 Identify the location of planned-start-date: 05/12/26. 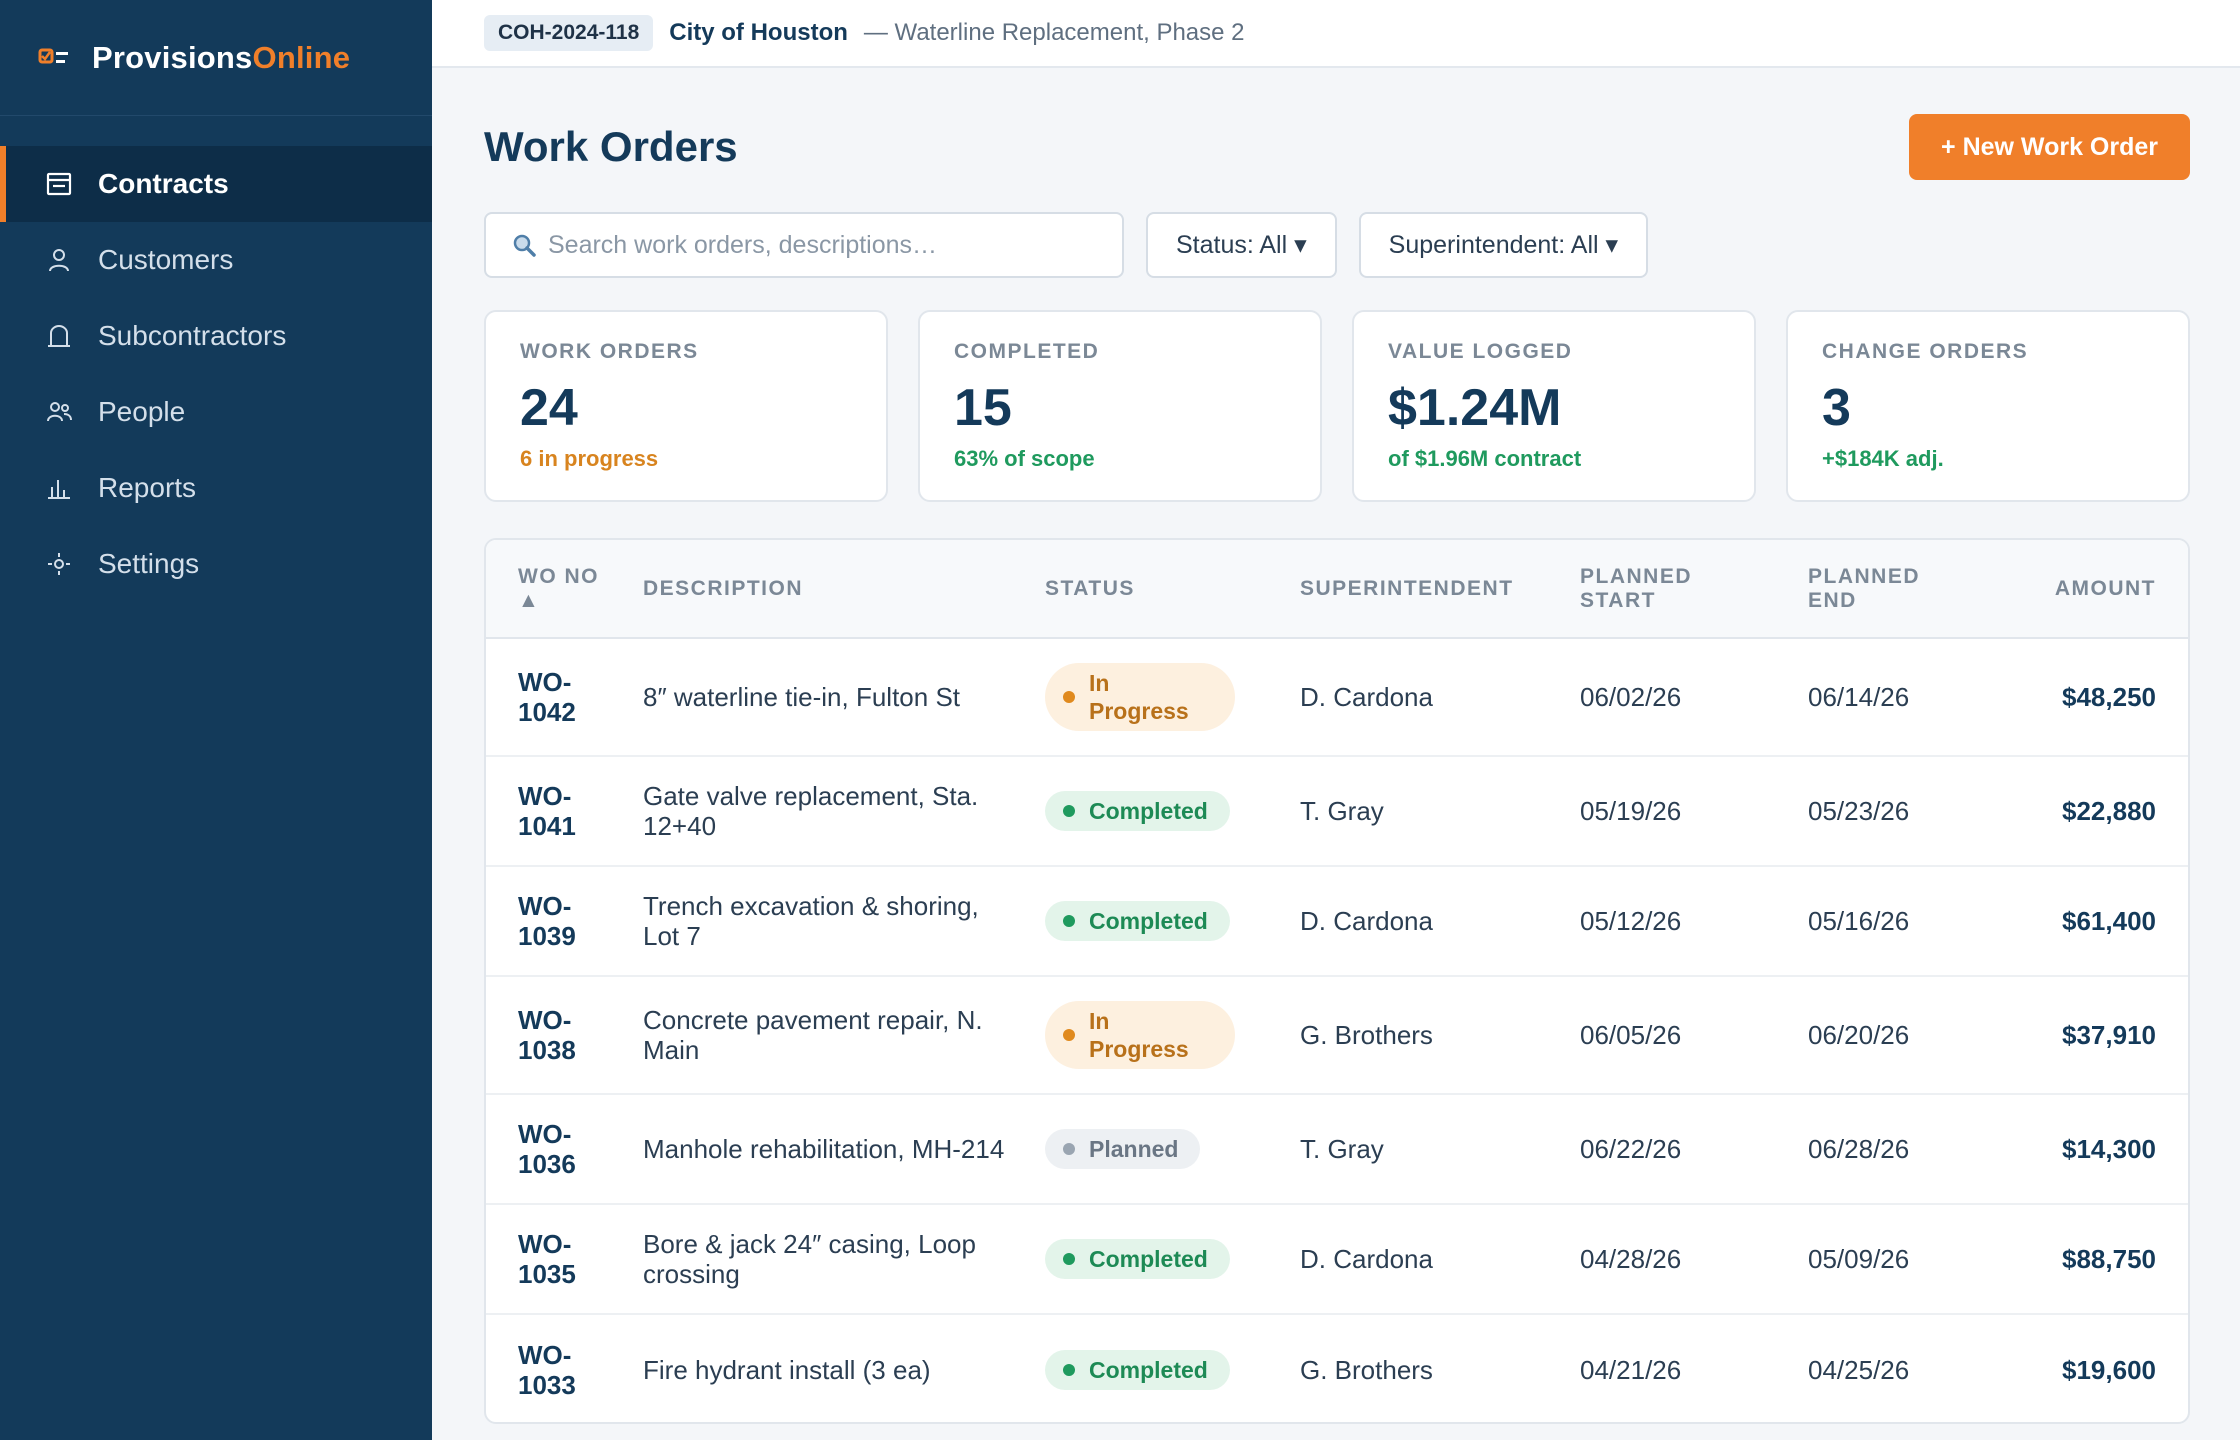
(1694, 921).